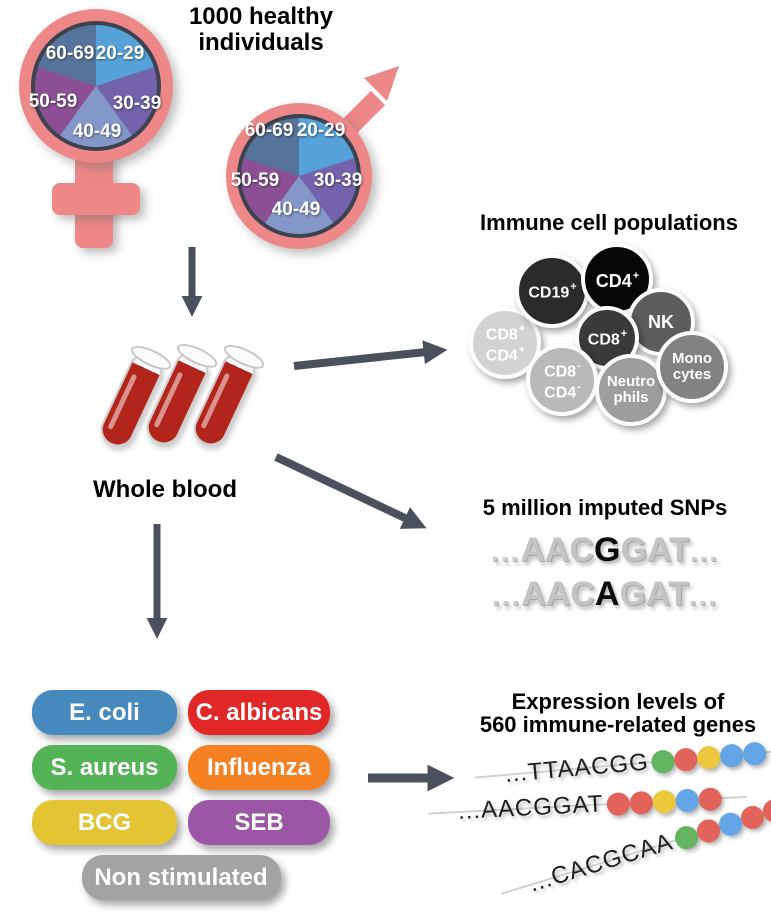 The height and width of the screenshot is (922, 771). What do you see at coordinates (165, 489) in the screenshot?
I see `whole-blood-label: Whole blood` at bounding box center [165, 489].